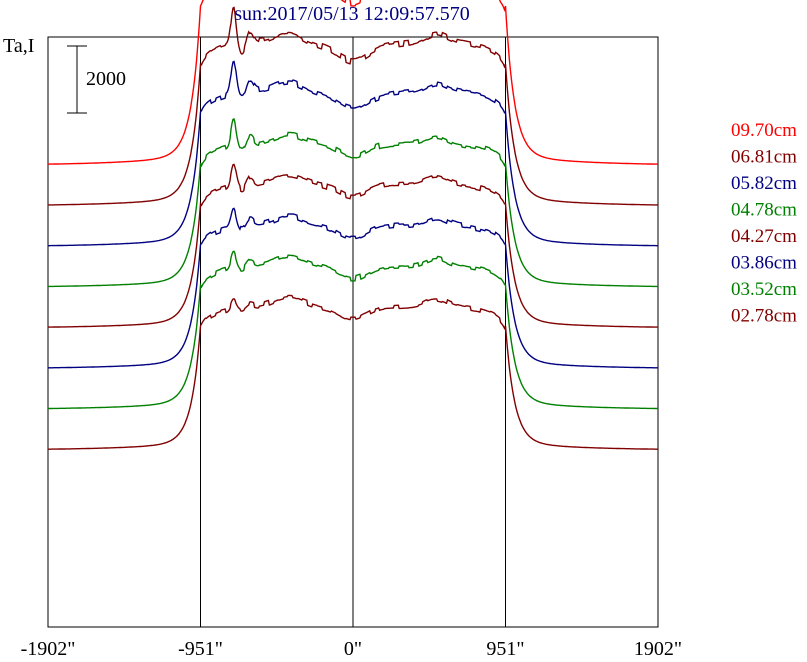  I want to click on x-tick-label: -951", so click(200, 649).